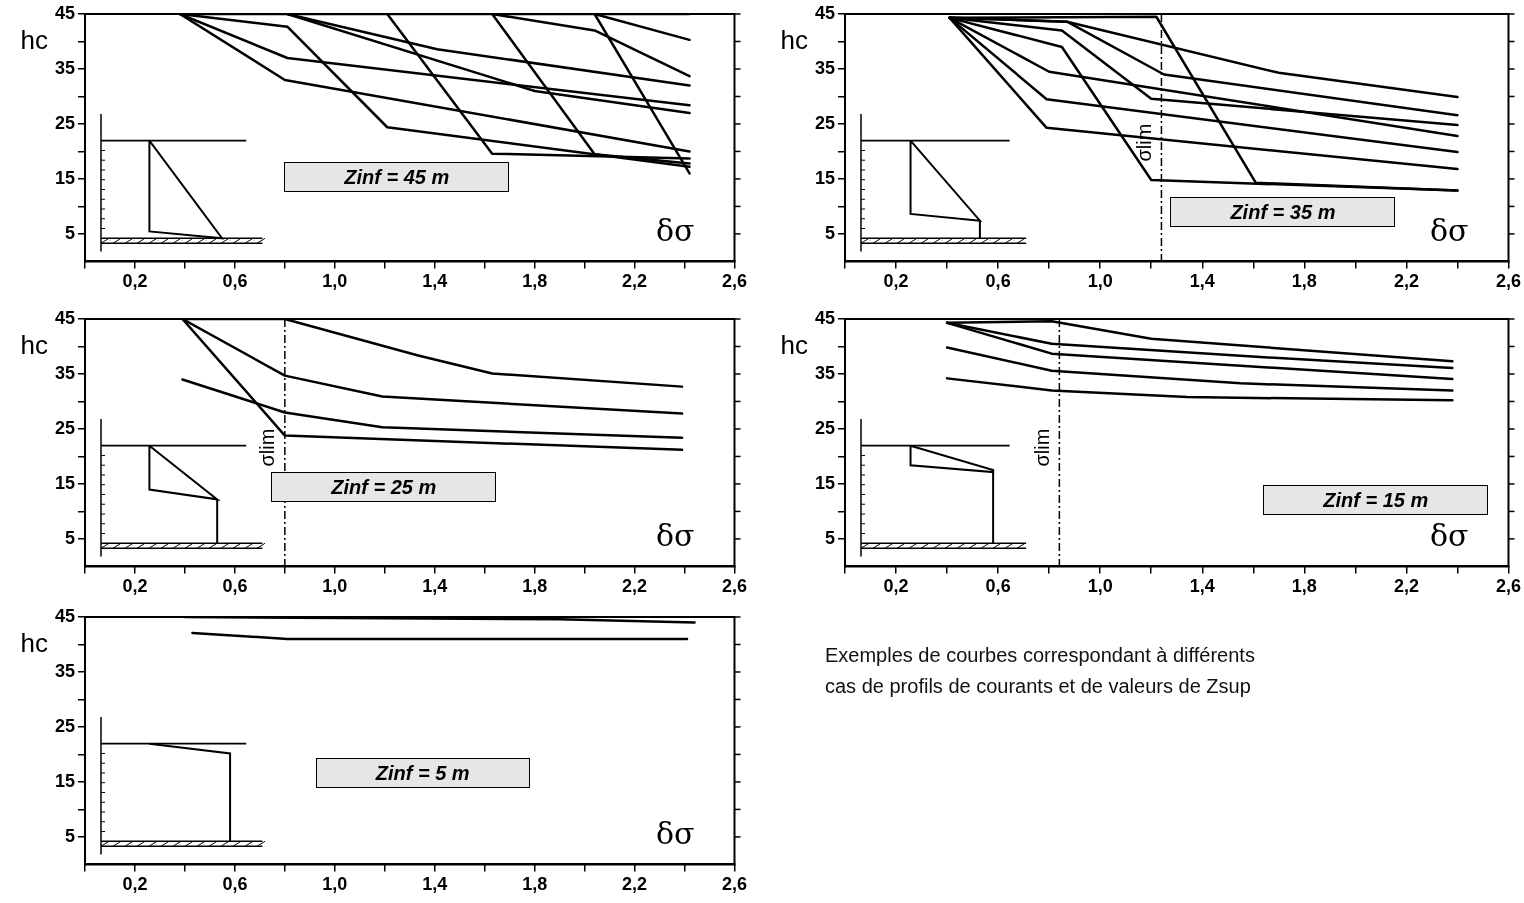  What do you see at coordinates (422, 772) in the screenshot?
I see `annotation: Zinf = 5 m` at bounding box center [422, 772].